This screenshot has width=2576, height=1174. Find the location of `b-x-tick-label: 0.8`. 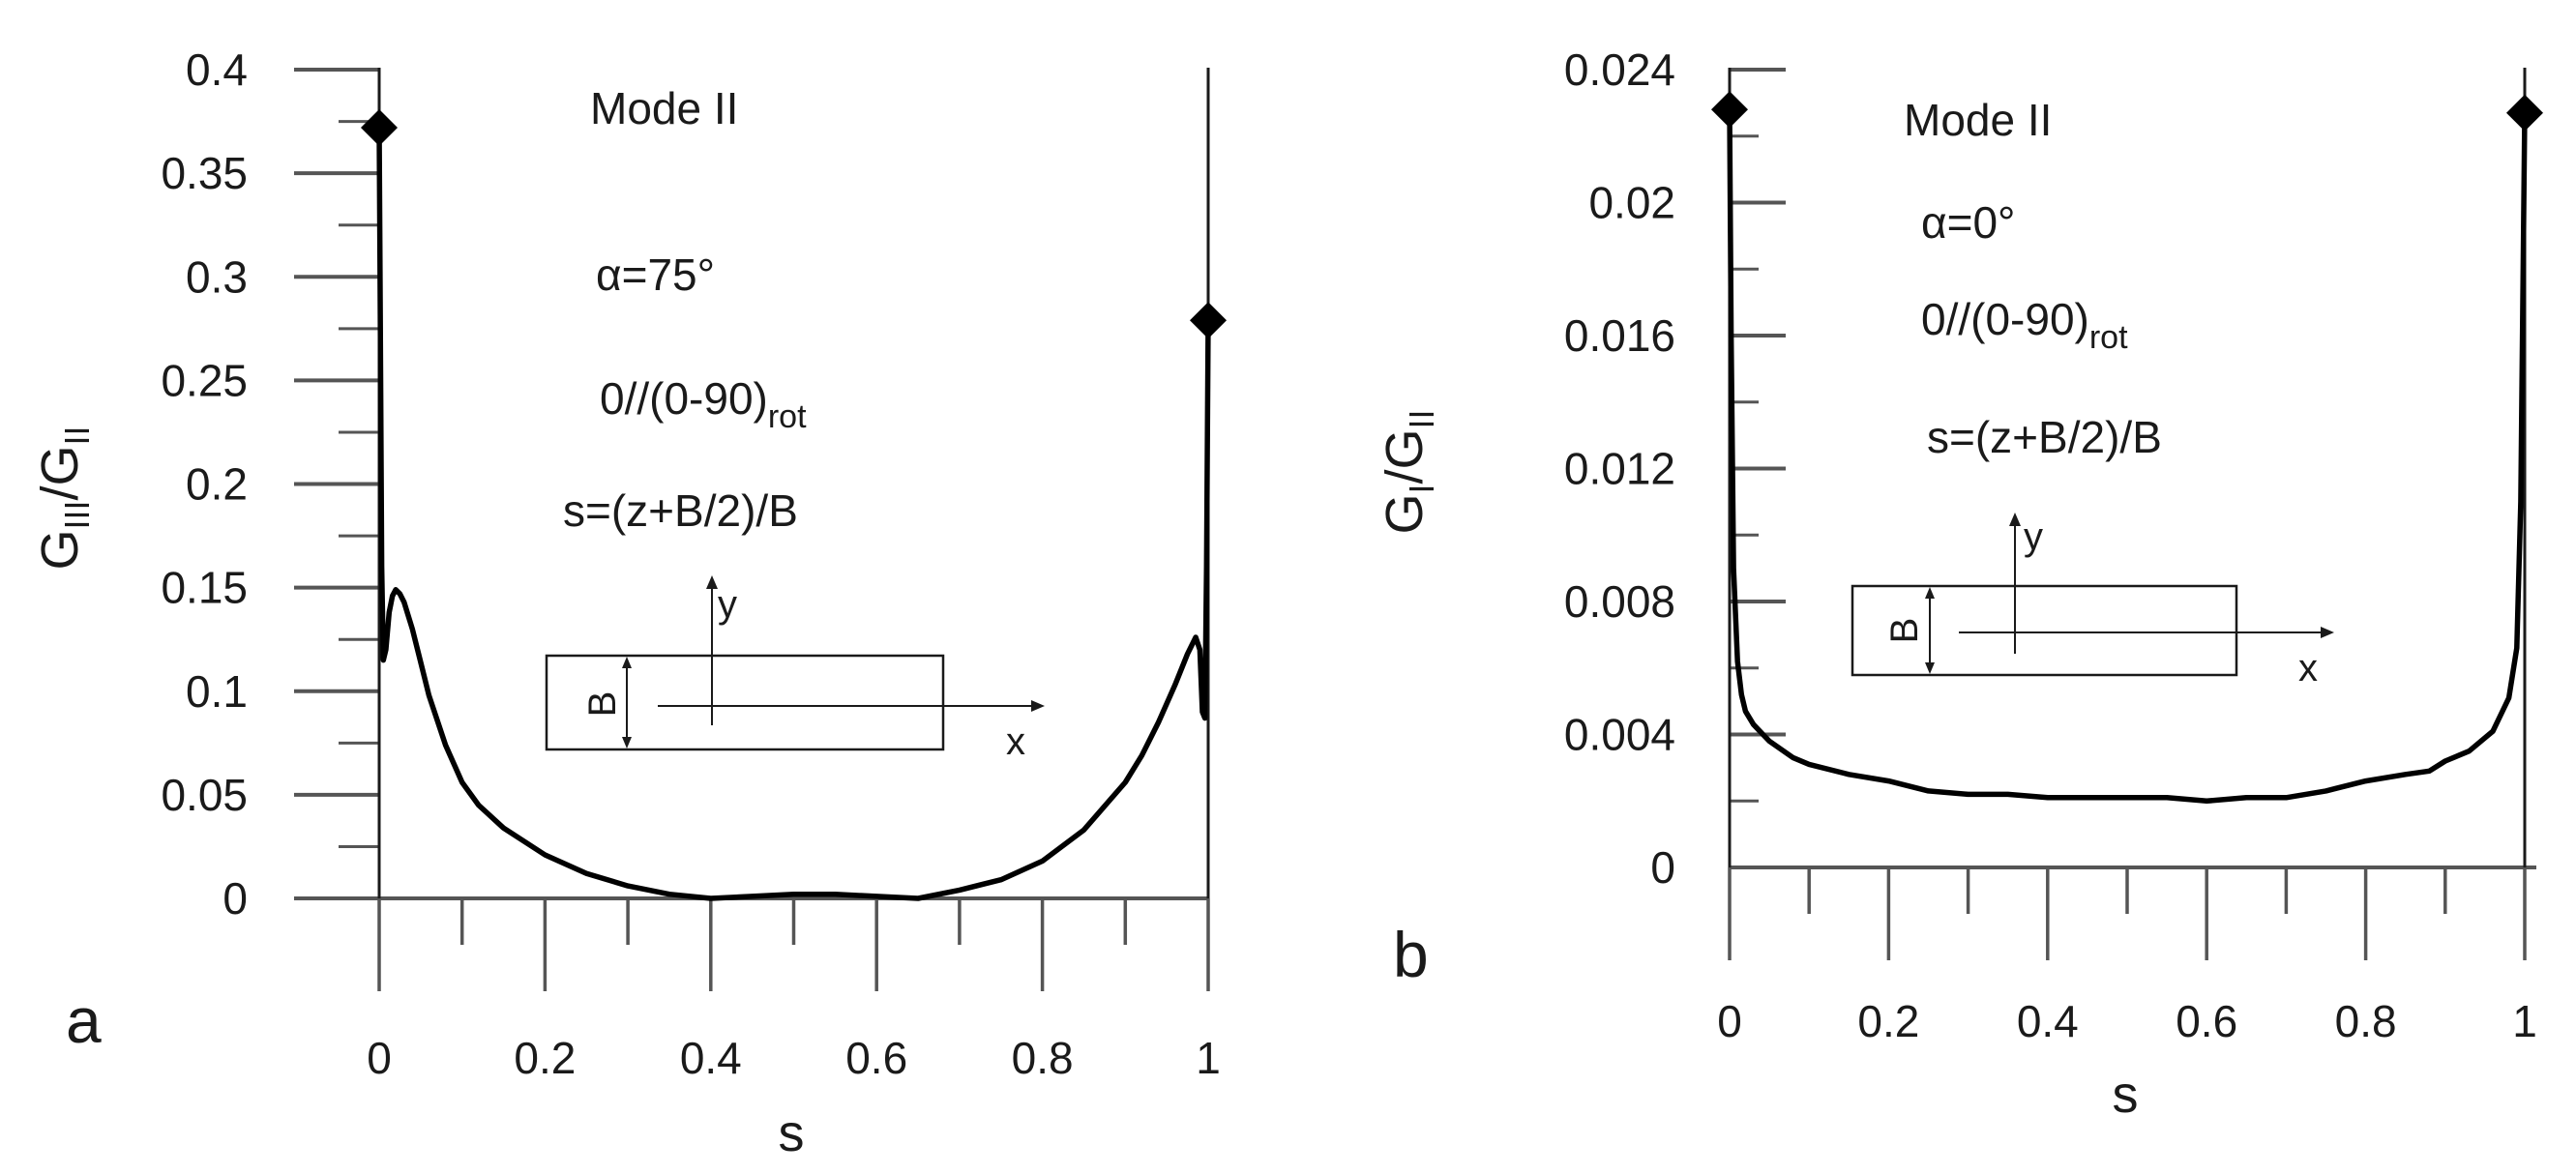

b-x-tick-label: 0.8 is located at coordinates (2366, 1021).